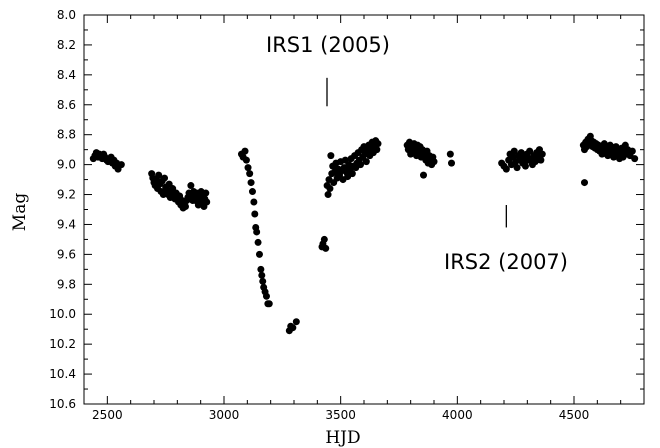 This screenshot has width=660, height=448. What do you see at coordinates (66, 45) in the screenshot?
I see `y-tick-label: 8.2` at bounding box center [66, 45].